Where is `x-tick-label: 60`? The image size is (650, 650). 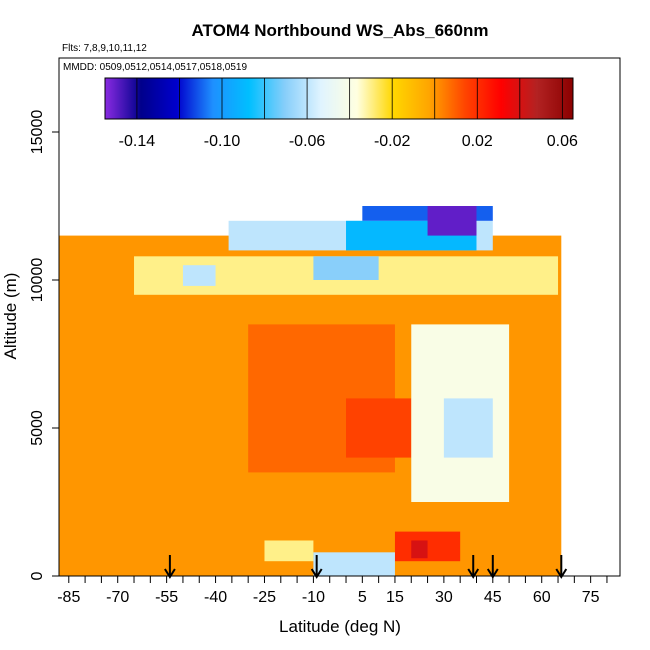 x-tick-label: 60 is located at coordinates (542, 597).